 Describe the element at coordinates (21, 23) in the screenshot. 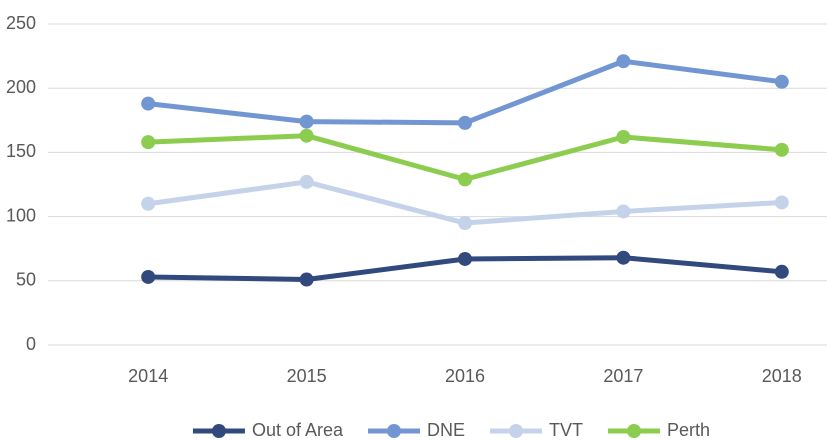

I see `y-tick-label: 250` at that location.